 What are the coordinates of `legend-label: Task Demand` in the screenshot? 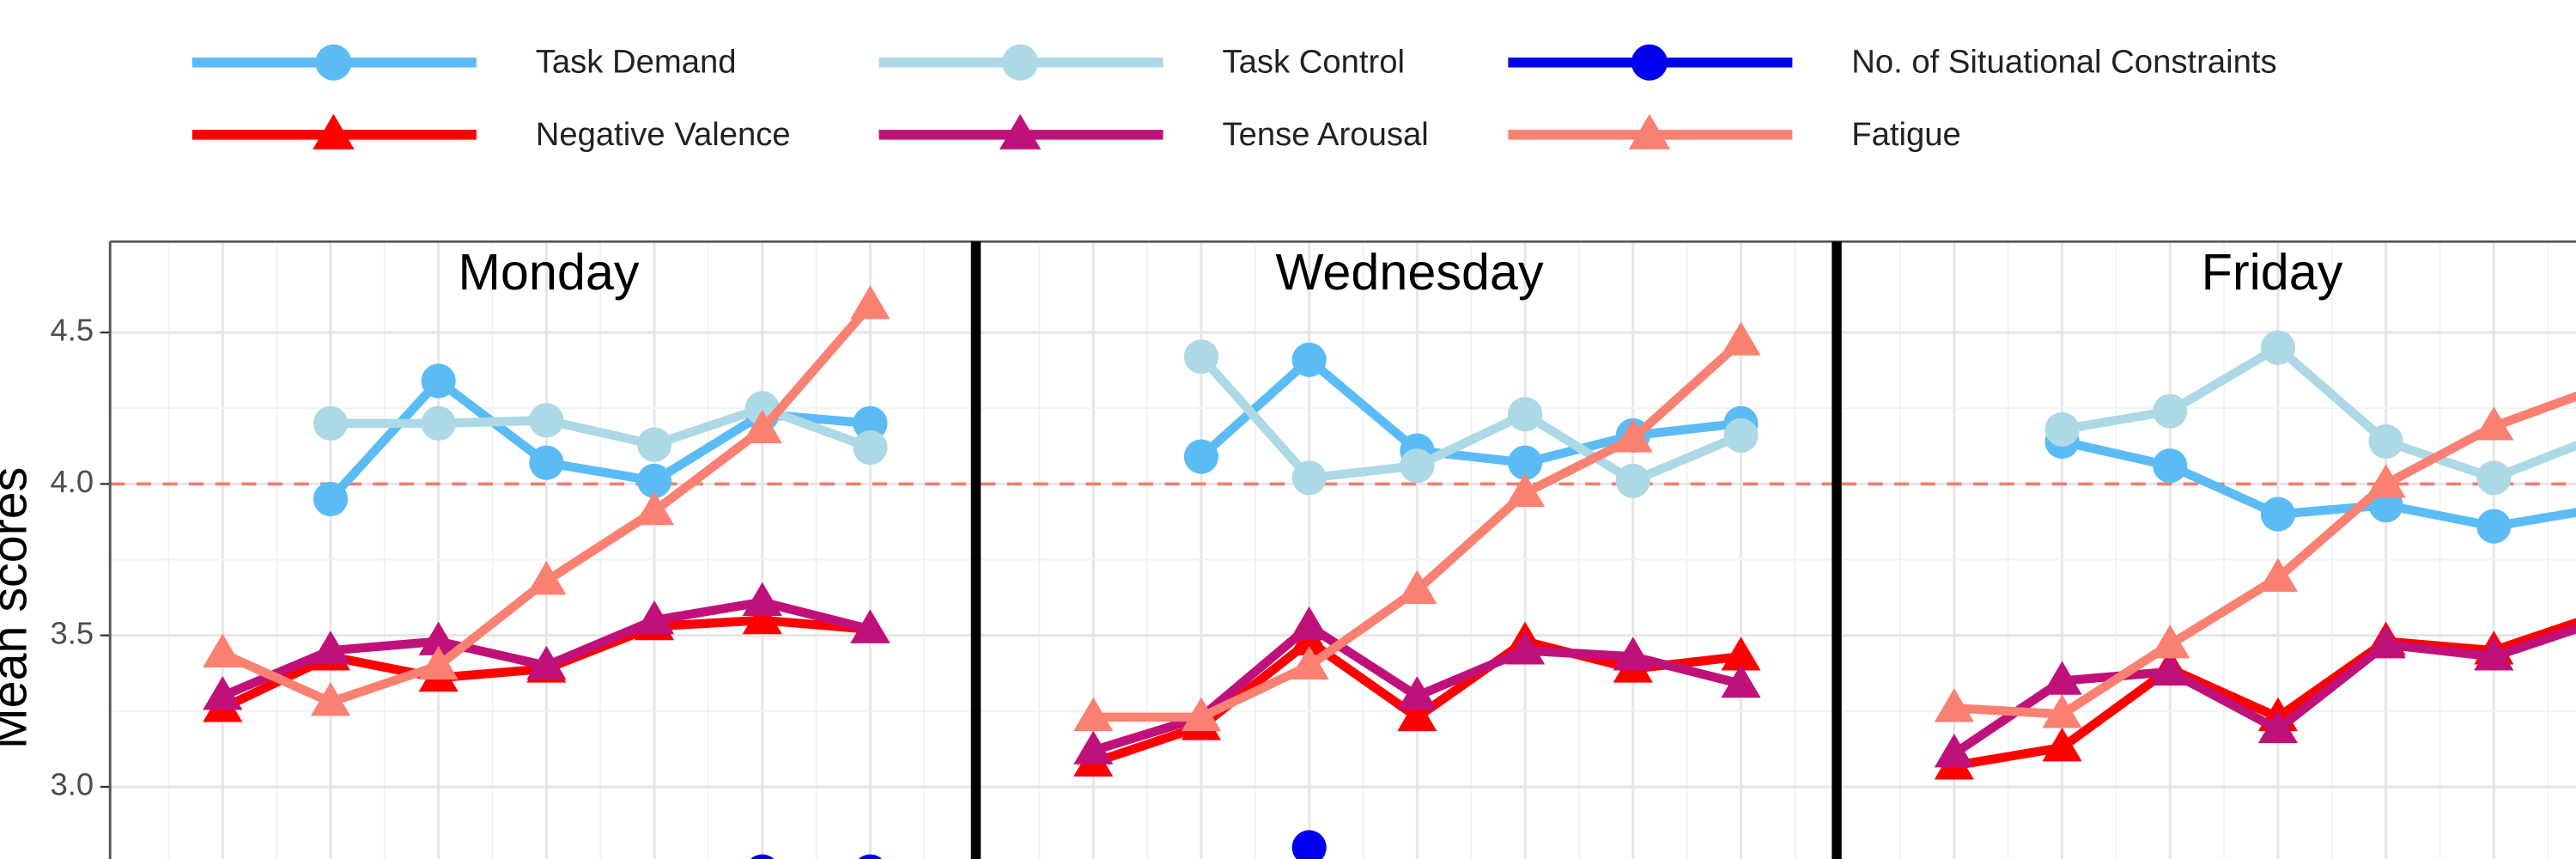 It's located at (636, 63).